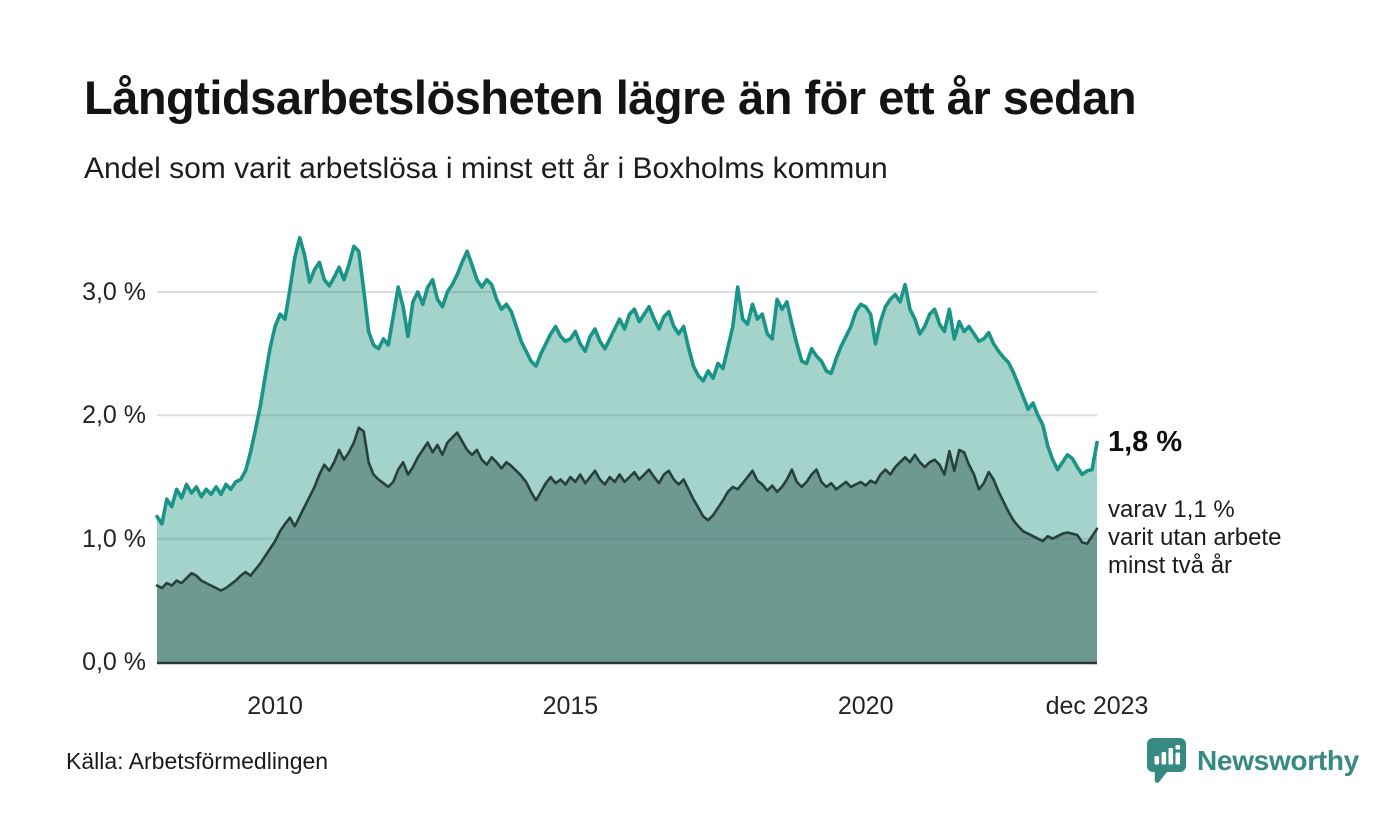 The image size is (1400, 840). Describe the element at coordinates (1278, 760) in the screenshot. I see `brand-name: Newsworthy` at that location.